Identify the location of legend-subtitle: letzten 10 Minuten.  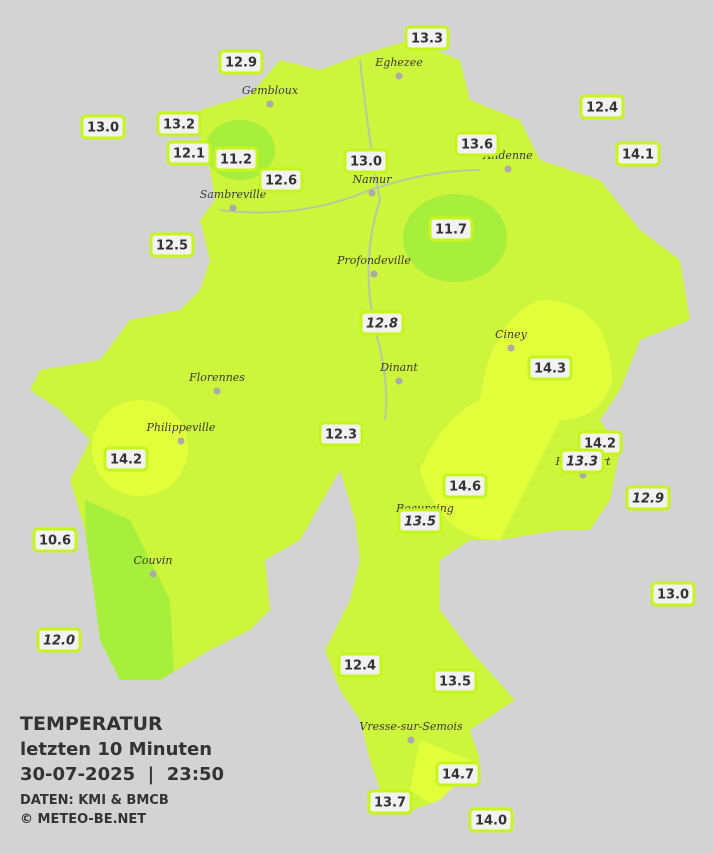
(116, 749).